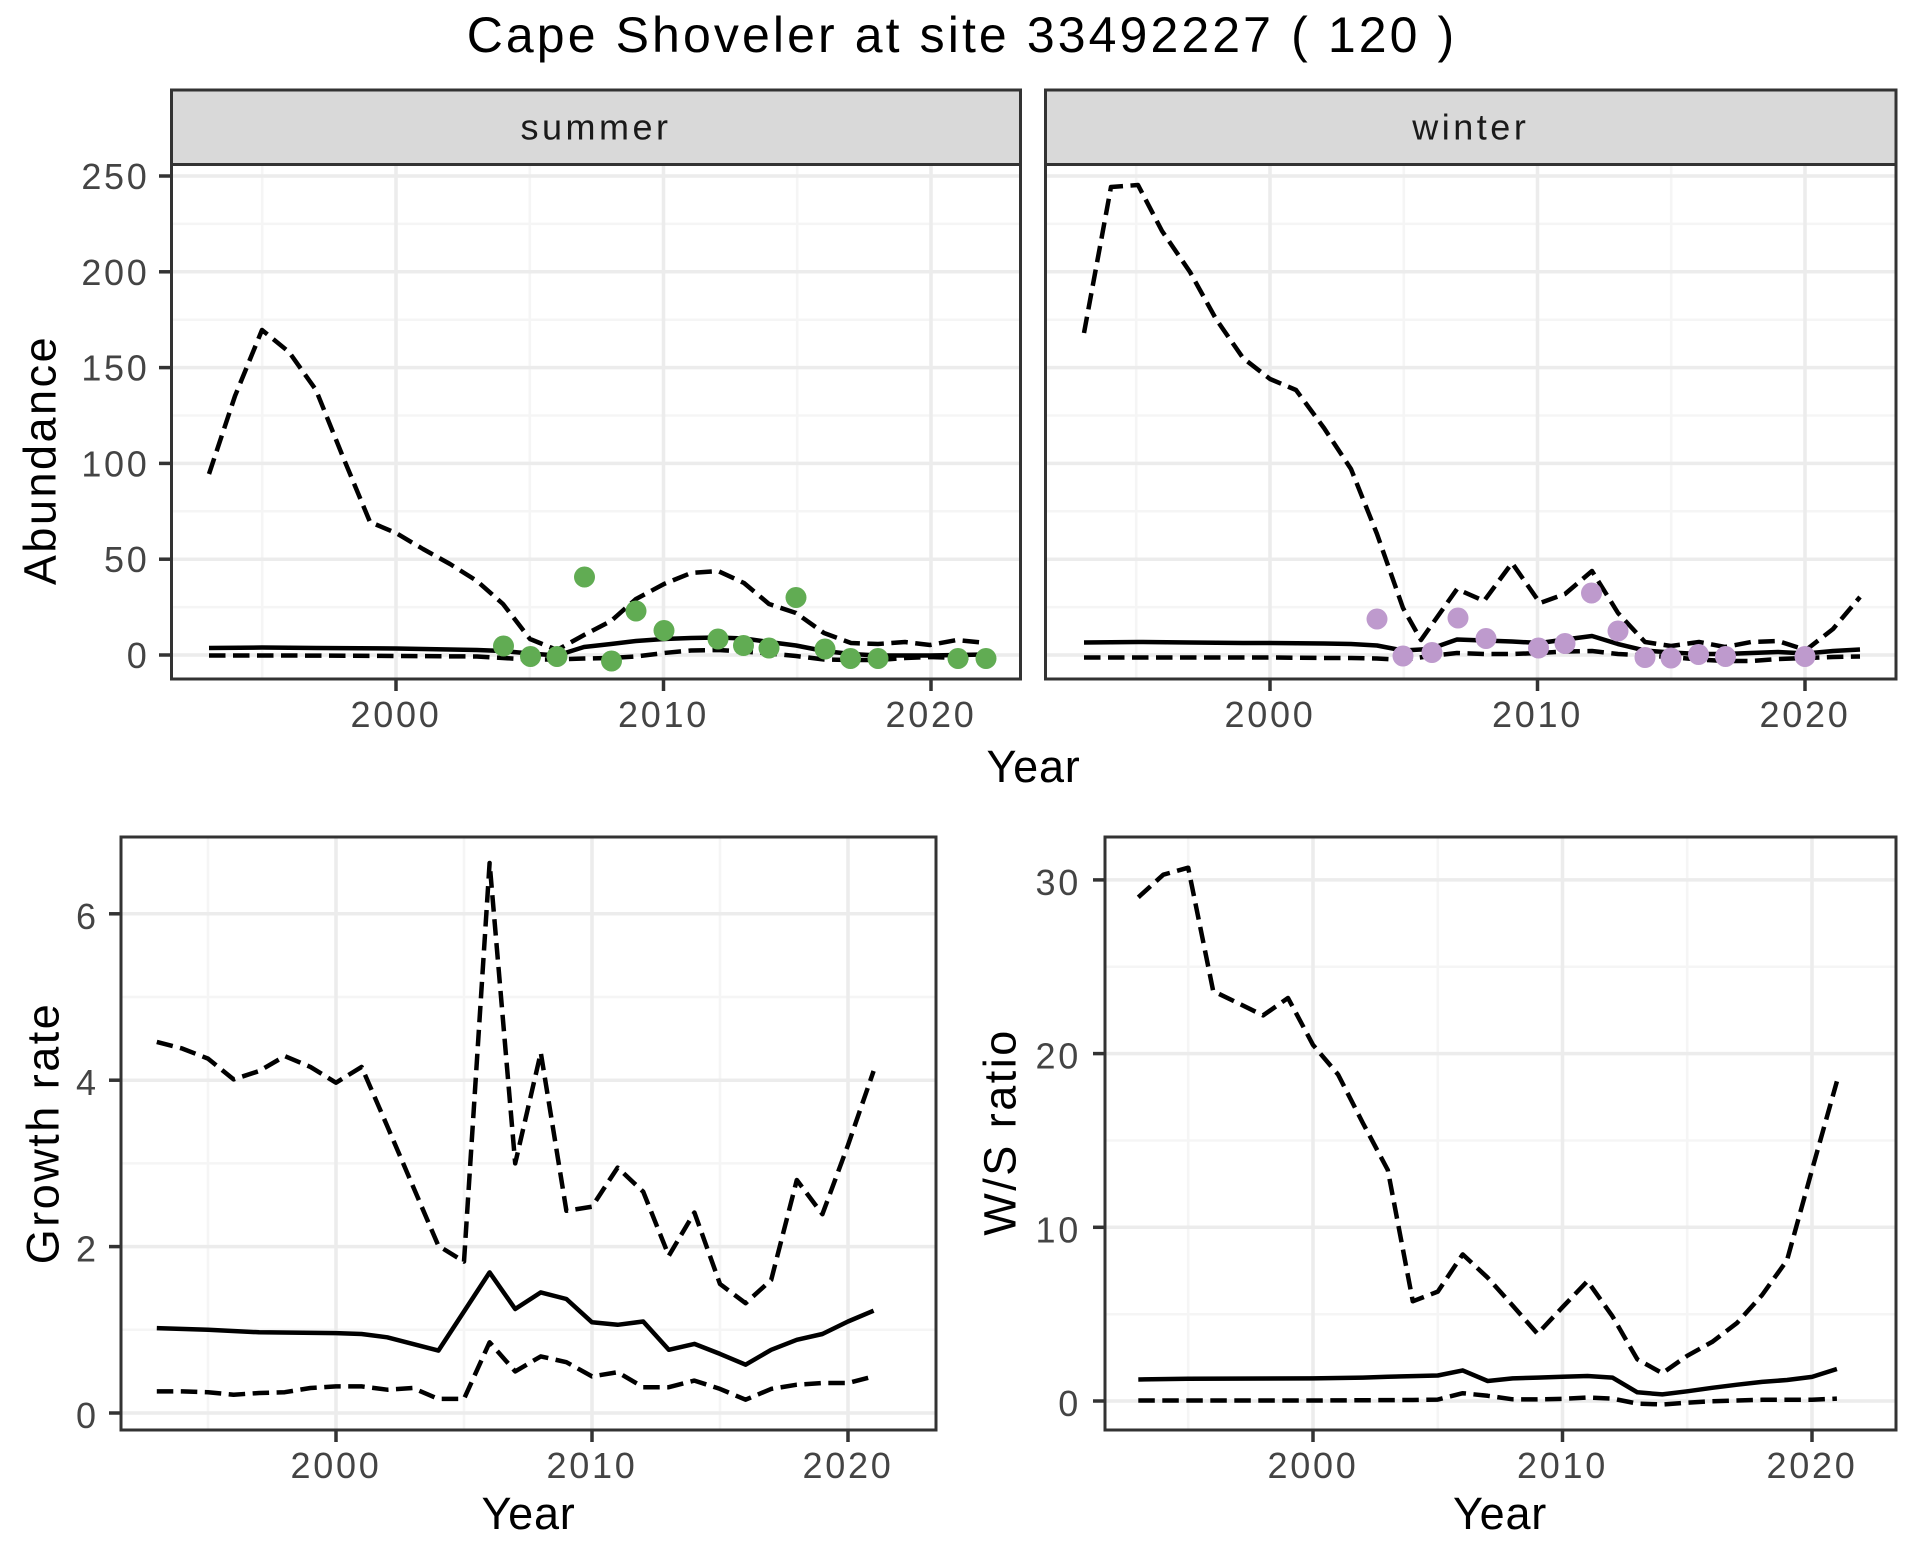 This screenshot has height=1565, width=1920. What do you see at coordinates (1470, 127) in the screenshot?
I see `svg-text: winter` at bounding box center [1470, 127].